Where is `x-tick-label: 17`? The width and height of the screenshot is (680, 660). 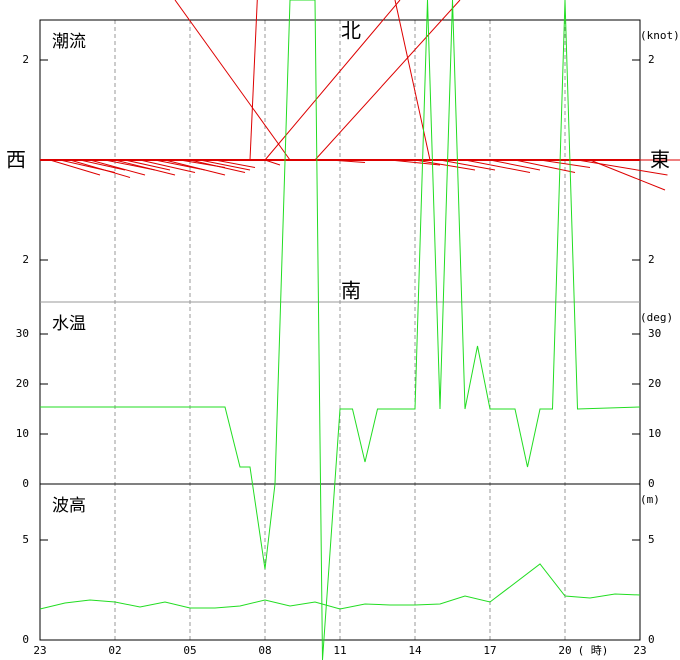 x-tick-label: 17 is located at coordinates (489, 650).